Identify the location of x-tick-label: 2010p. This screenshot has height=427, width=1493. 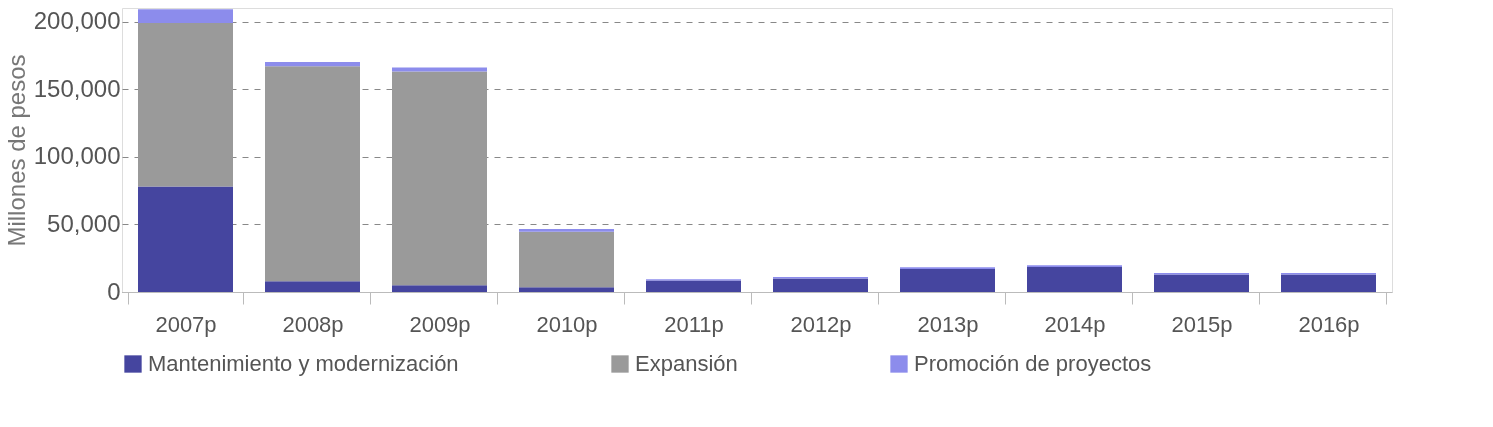
(567, 324).